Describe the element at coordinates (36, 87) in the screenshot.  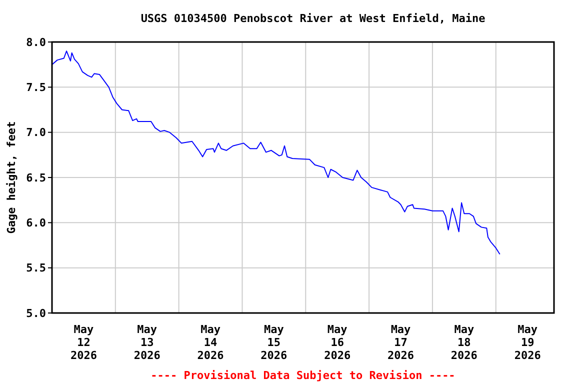
I see `y-tick-label: 7.5` at that location.